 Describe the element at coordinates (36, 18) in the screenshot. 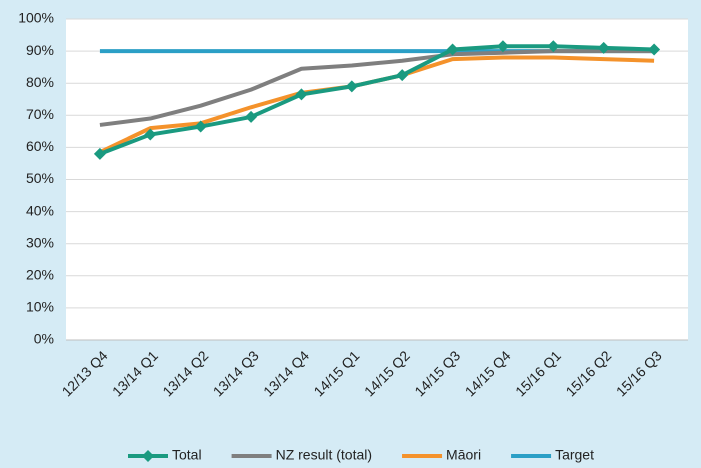

I see `y-tick-label: 100%` at that location.